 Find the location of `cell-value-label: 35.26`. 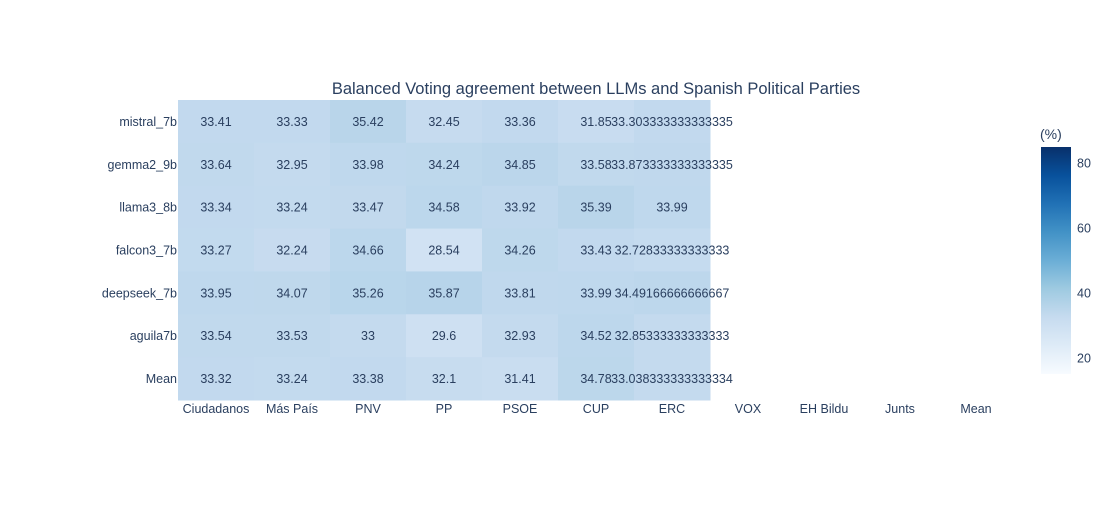

cell-value-label: 35.26 is located at coordinates (367, 293).